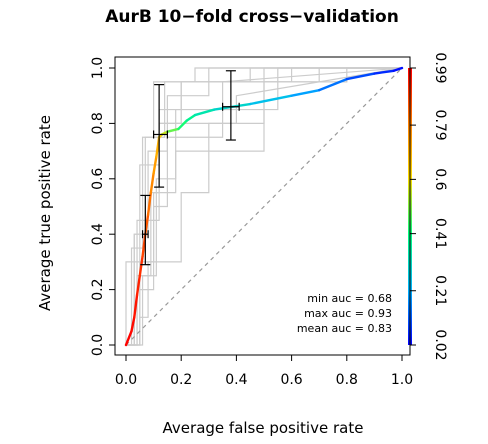 The image size is (488, 444). Describe the element at coordinates (402, 380) in the screenshot. I see `x-tick-label: 1.0` at that location.